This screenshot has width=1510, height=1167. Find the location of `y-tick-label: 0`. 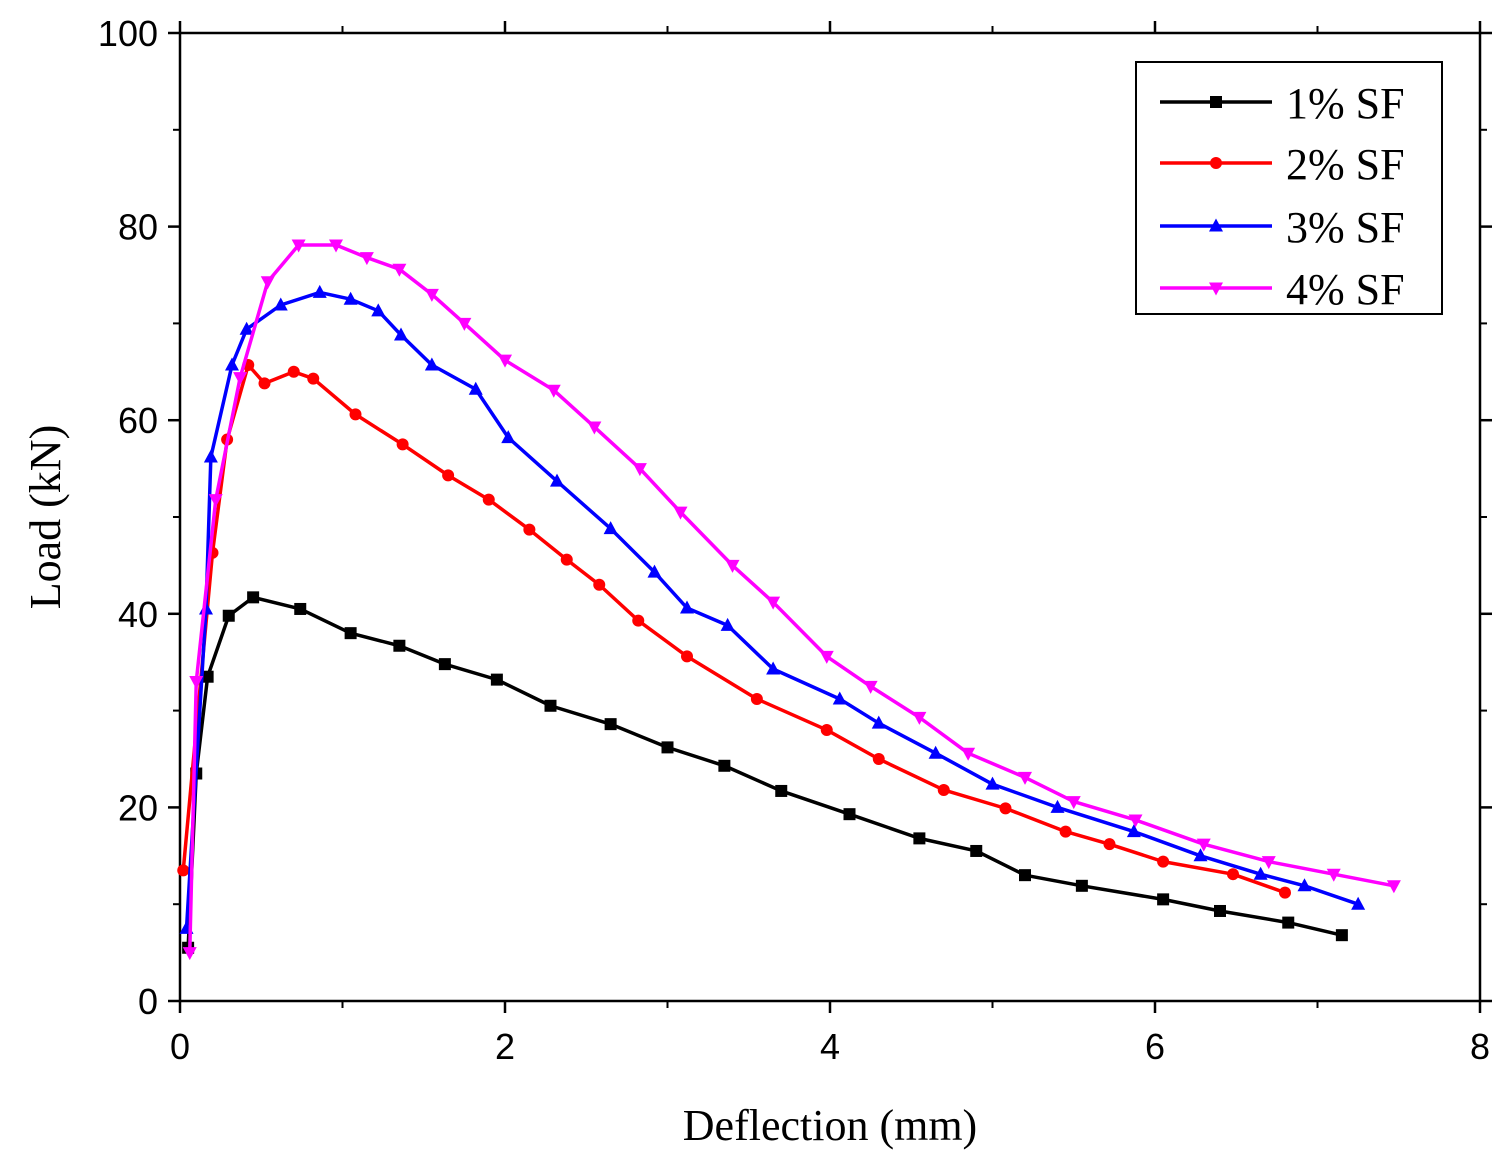

y-tick-label: 0 is located at coordinates (148, 1001).